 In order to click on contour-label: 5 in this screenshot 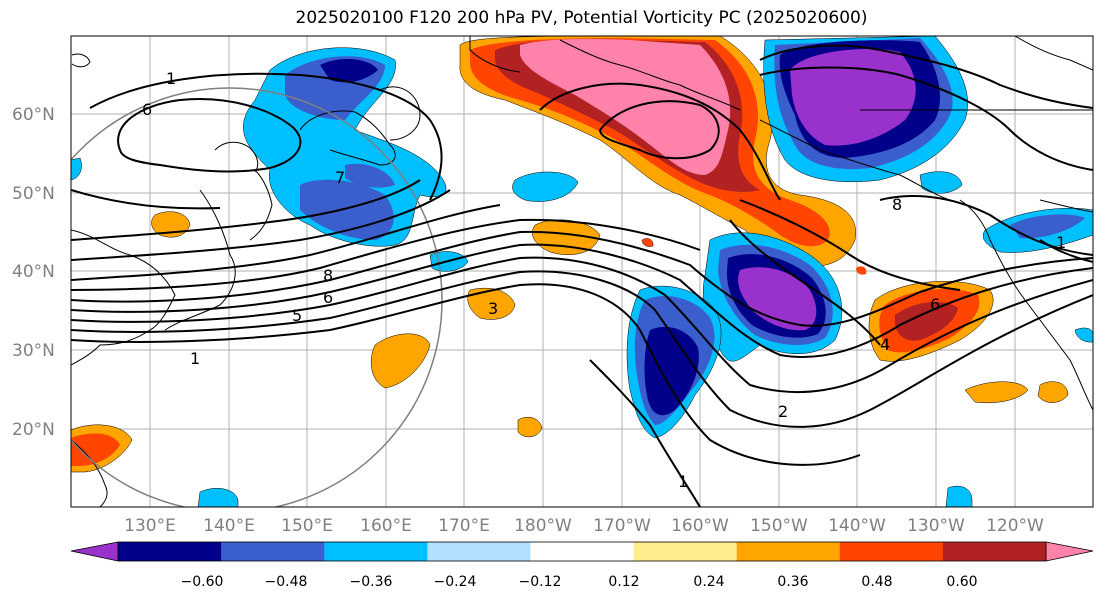, I will do `click(297, 315)`.